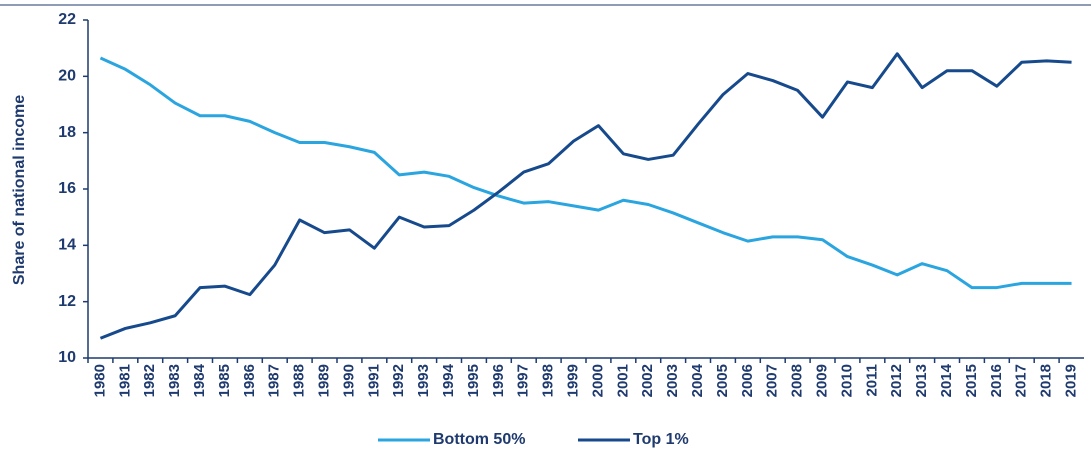 This screenshot has width=1091, height=453. I want to click on legend-label: Top 1%, so click(661, 439).